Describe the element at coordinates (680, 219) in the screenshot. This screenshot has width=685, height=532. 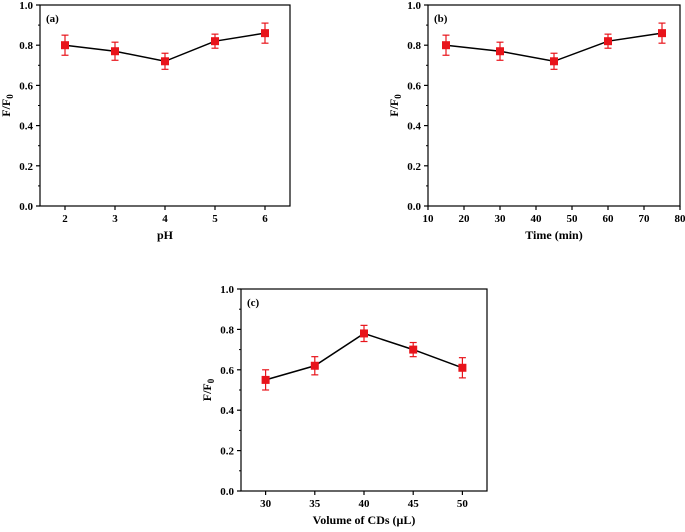
I see `x-tick-label: 80` at that location.